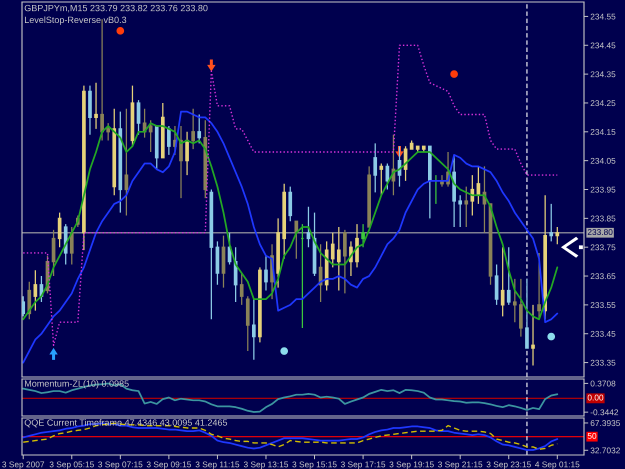  What do you see at coordinates (266, 465) in the screenshot?
I see `x-tick-label: 3 Sep 13:15` at bounding box center [266, 465].